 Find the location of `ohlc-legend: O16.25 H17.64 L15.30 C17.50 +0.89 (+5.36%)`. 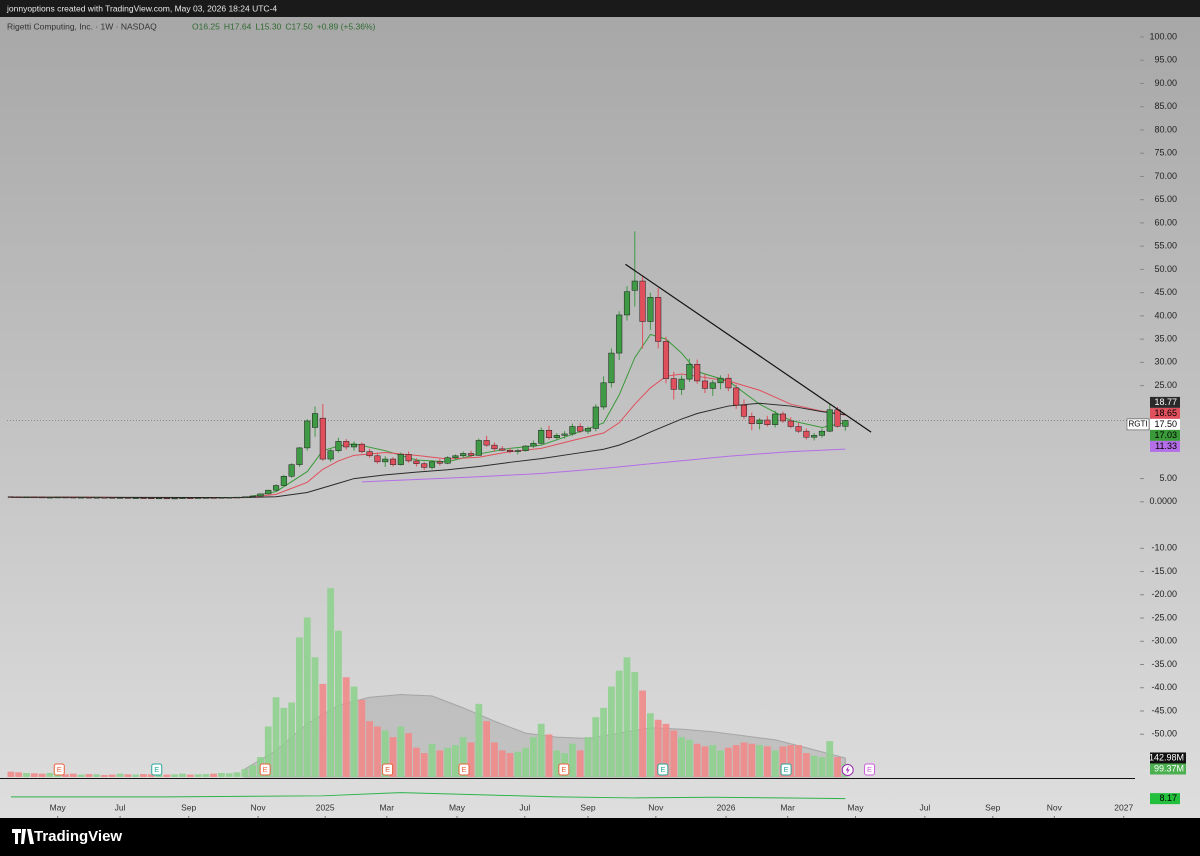

ohlc-legend: O16.25 H17.64 L15.30 C17.50 +0.89 (+5.36%) is located at coordinates (283, 26).